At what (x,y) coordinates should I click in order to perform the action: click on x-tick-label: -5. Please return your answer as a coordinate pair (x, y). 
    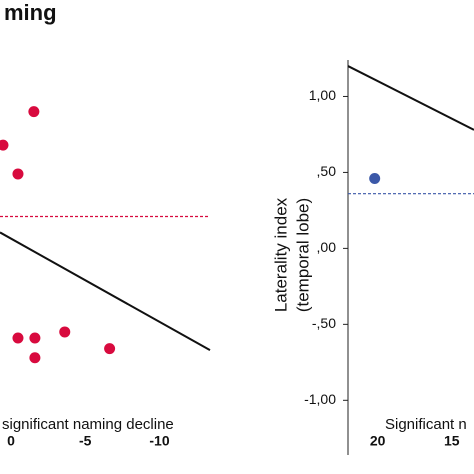
    Looking at the image, I should click on (85, 441).